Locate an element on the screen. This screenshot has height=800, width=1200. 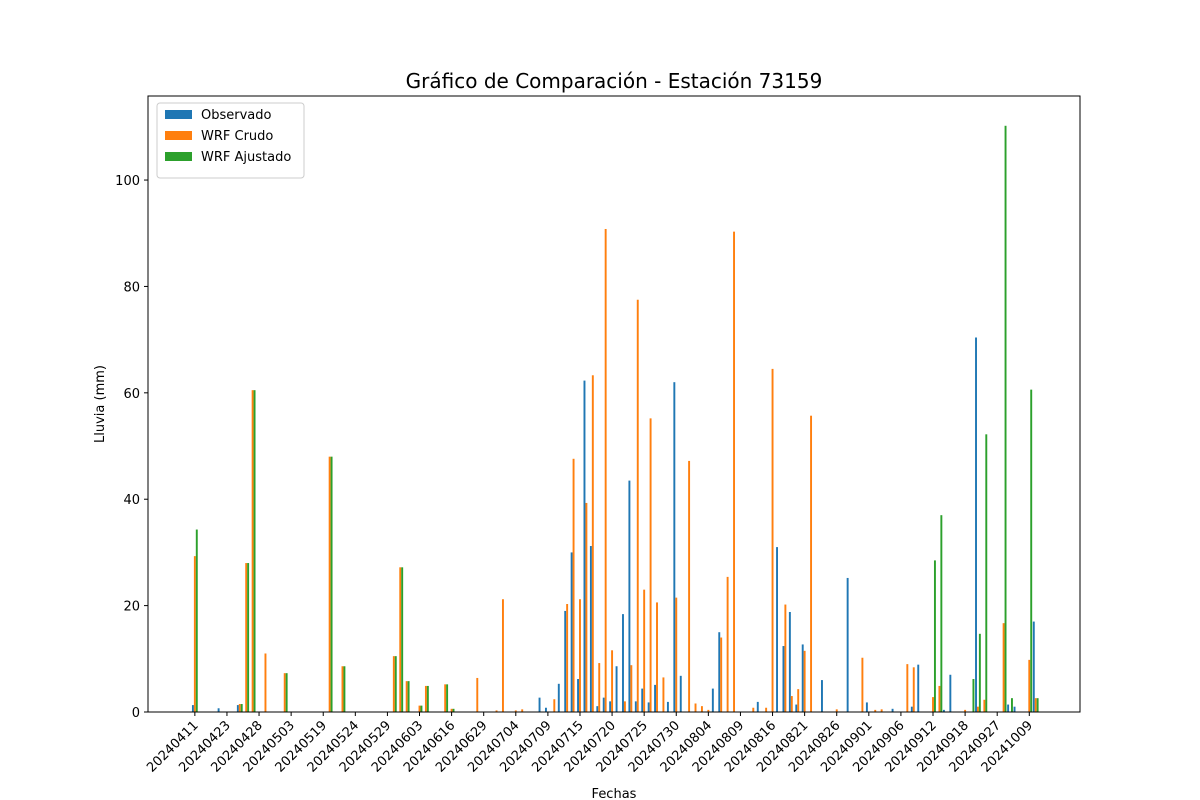
y-axis-label: Lluvia (mm) is located at coordinates (100, 404).